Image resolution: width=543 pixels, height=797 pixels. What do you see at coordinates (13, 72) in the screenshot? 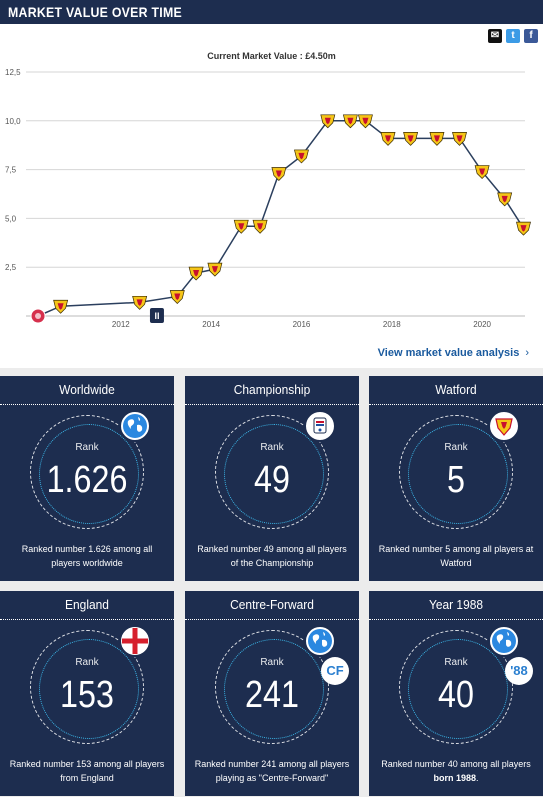
I see `y-tick-label: 12,5` at bounding box center [13, 72].